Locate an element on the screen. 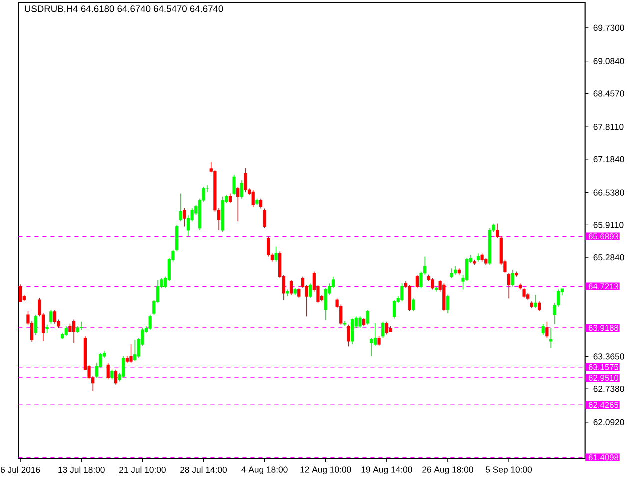 This screenshot has height=480, width=640. x-tick-label: 5 Sep 10:00 is located at coordinates (509, 470).